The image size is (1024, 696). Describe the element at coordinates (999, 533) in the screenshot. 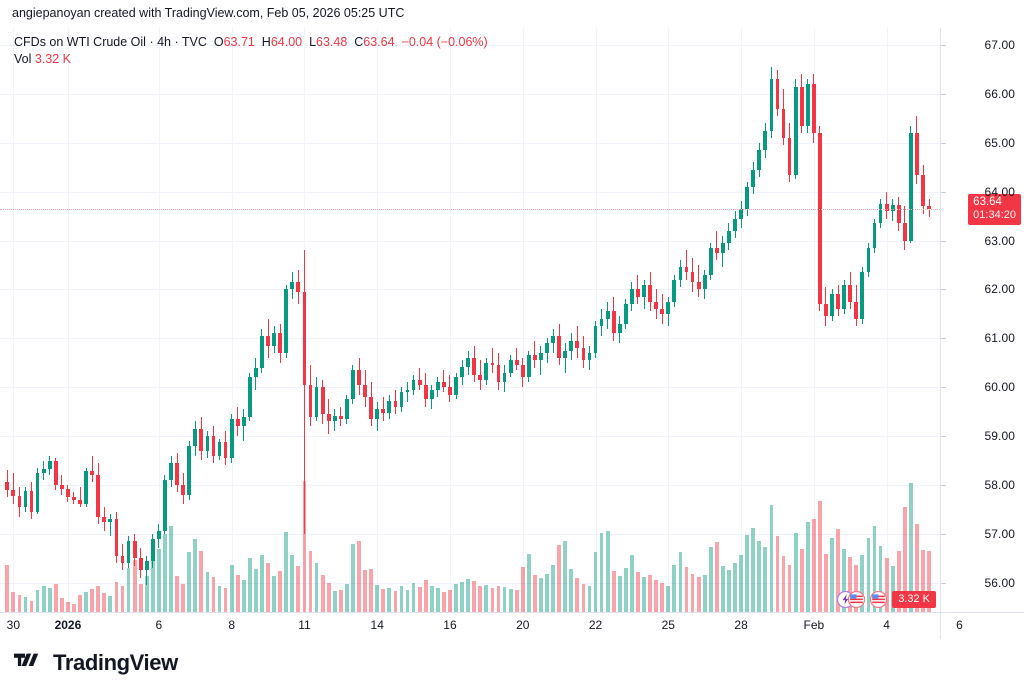

I see `price-axis-label: 57.00` at that location.